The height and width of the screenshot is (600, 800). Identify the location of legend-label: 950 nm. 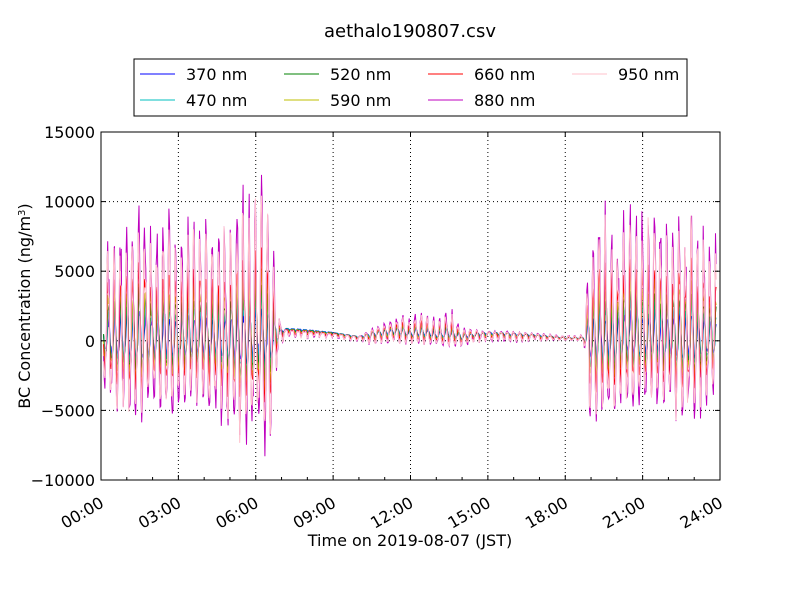
(648, 74).